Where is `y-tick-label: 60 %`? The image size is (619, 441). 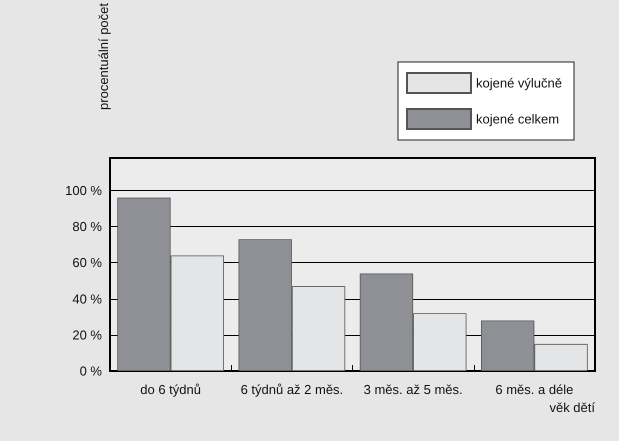
y-tick-label: 60 % is located at coordinates (87, 262).